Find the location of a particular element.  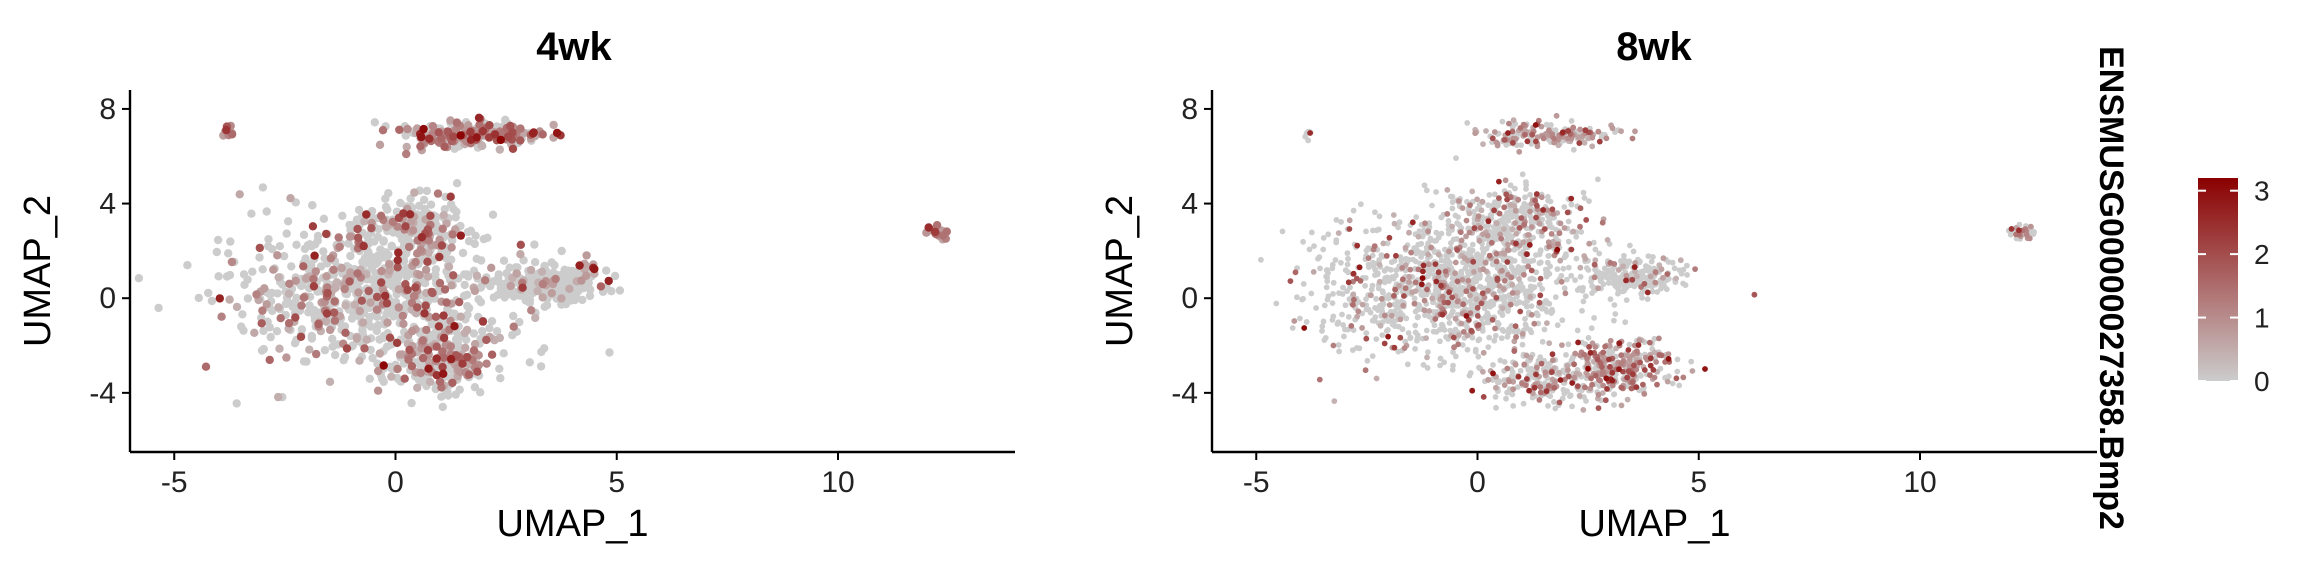

color-legend: 0 1 2 3 ENSMUSG00000027358.Bmp2 is located at coordinates (2181, 288).